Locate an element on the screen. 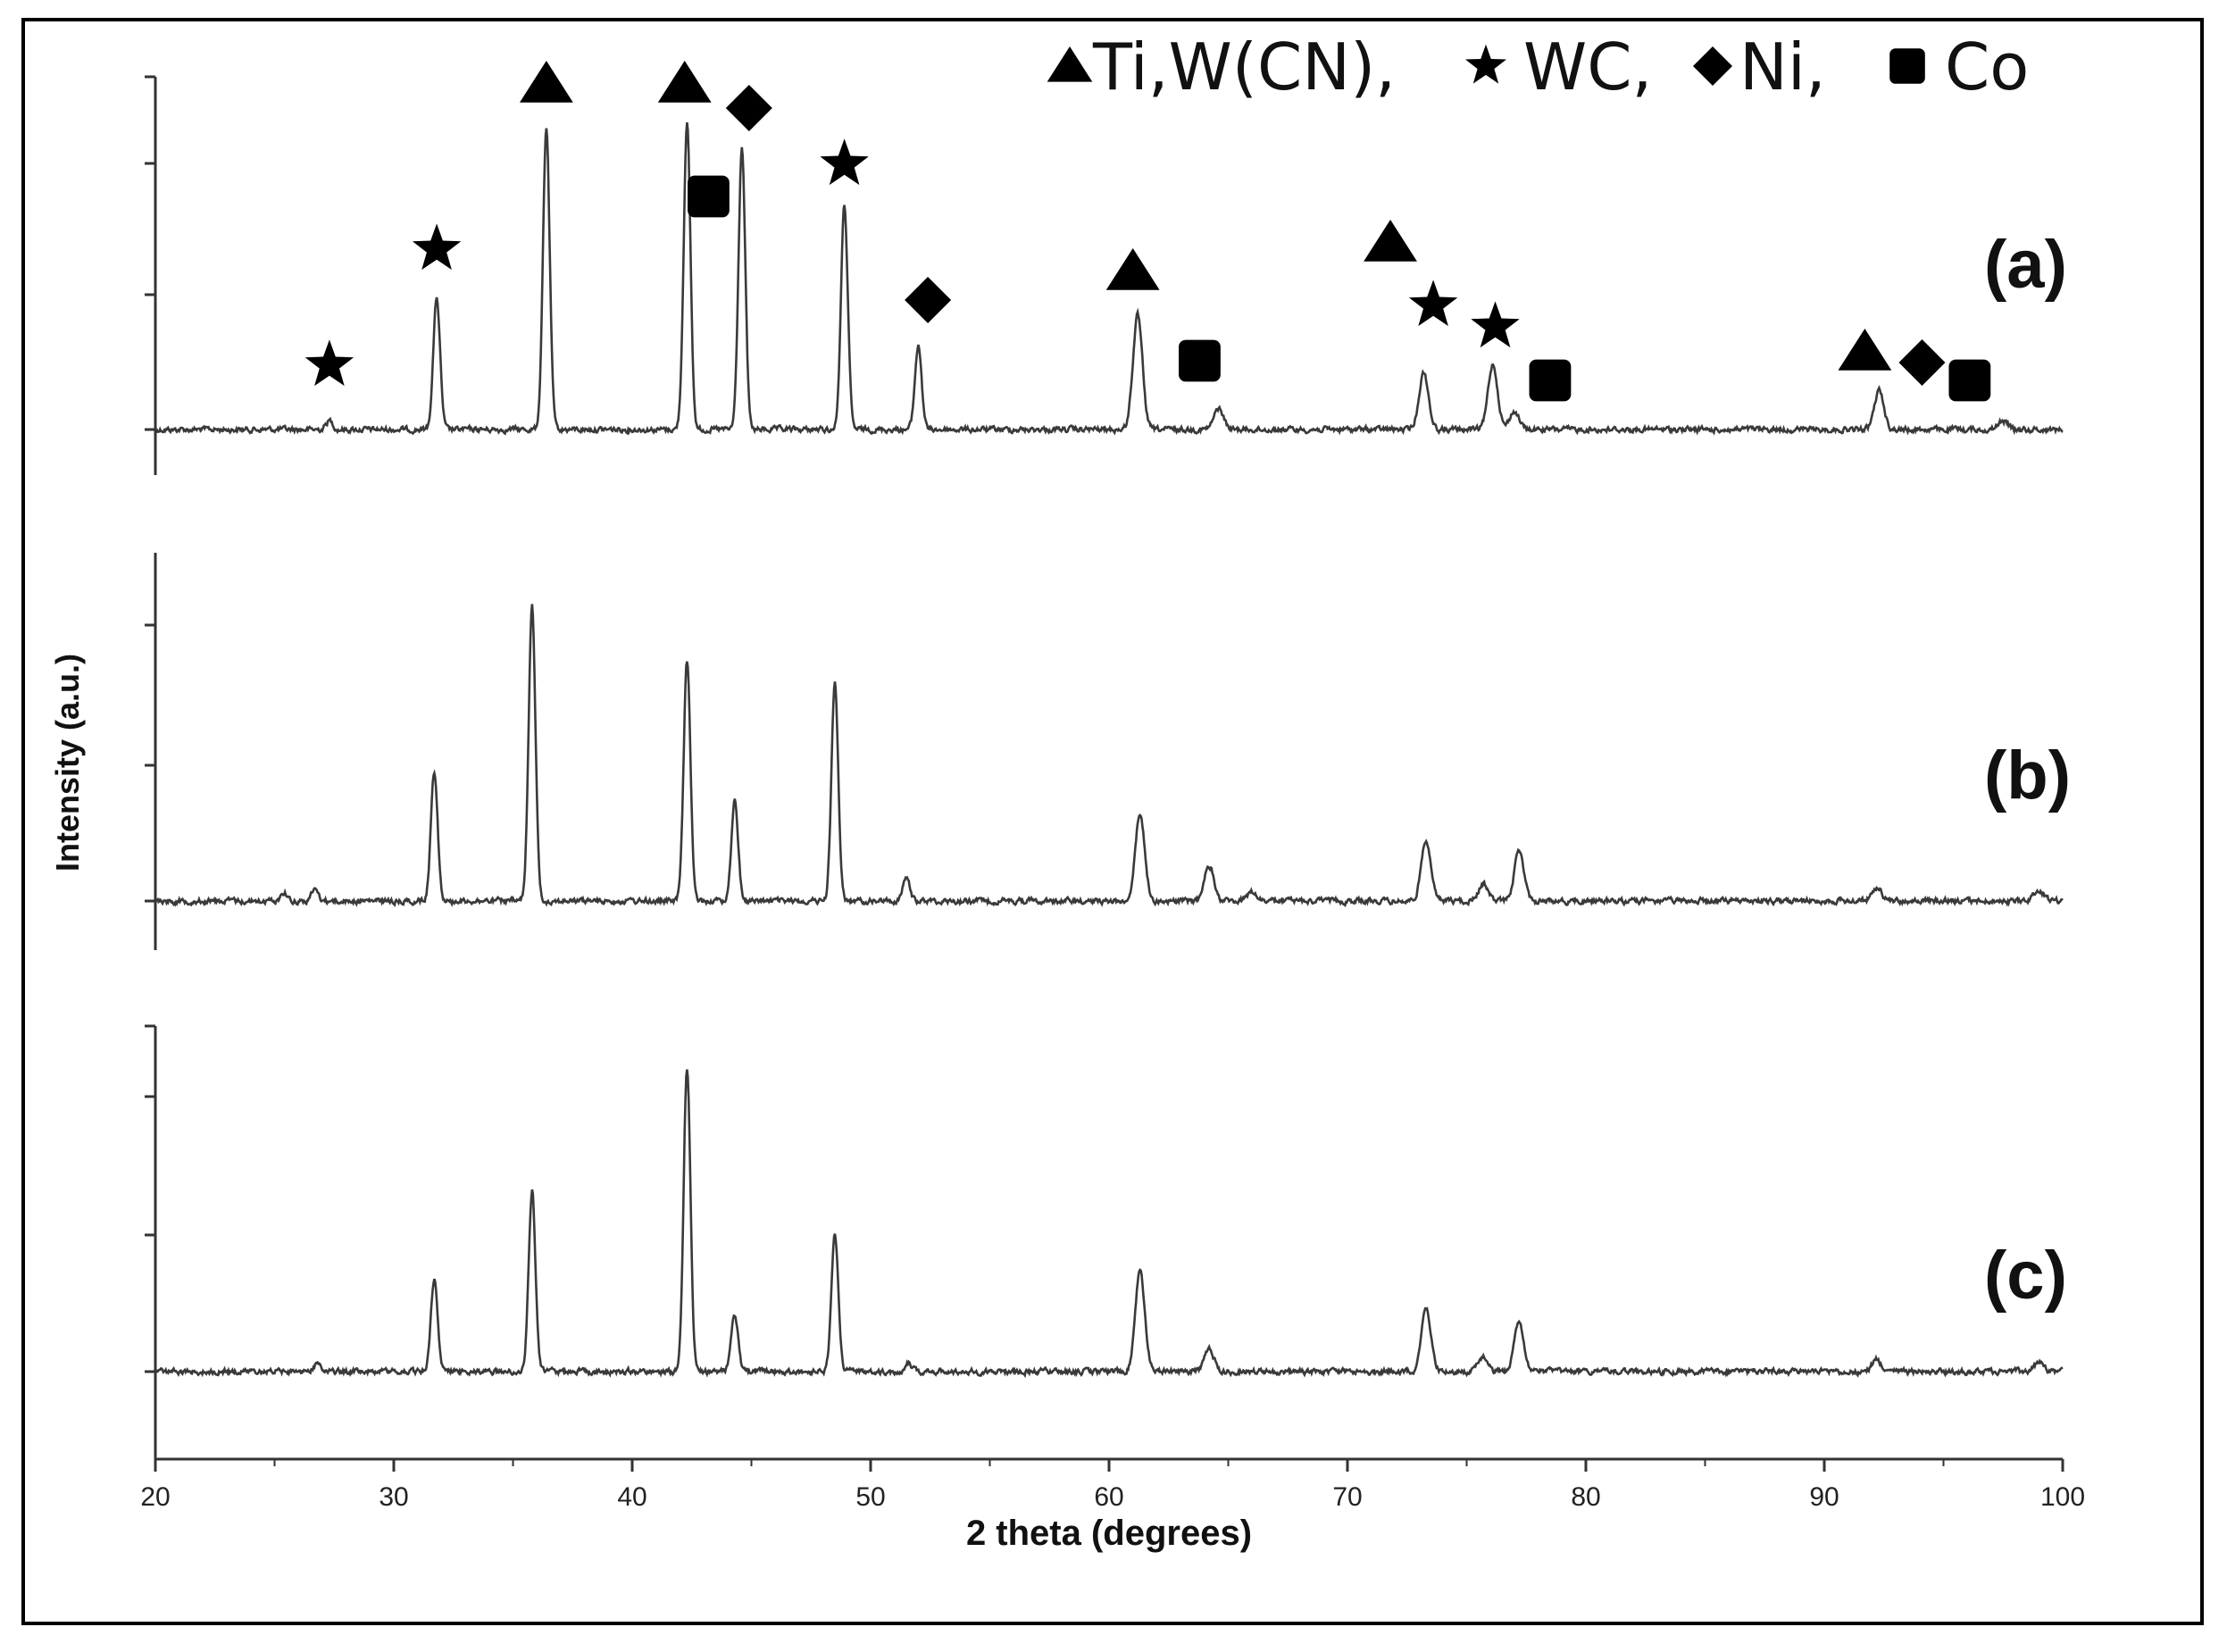 The width and height of the screenshot is (2227, 1652). panel-label-b: (b) is located at coordinates (2027, 775).